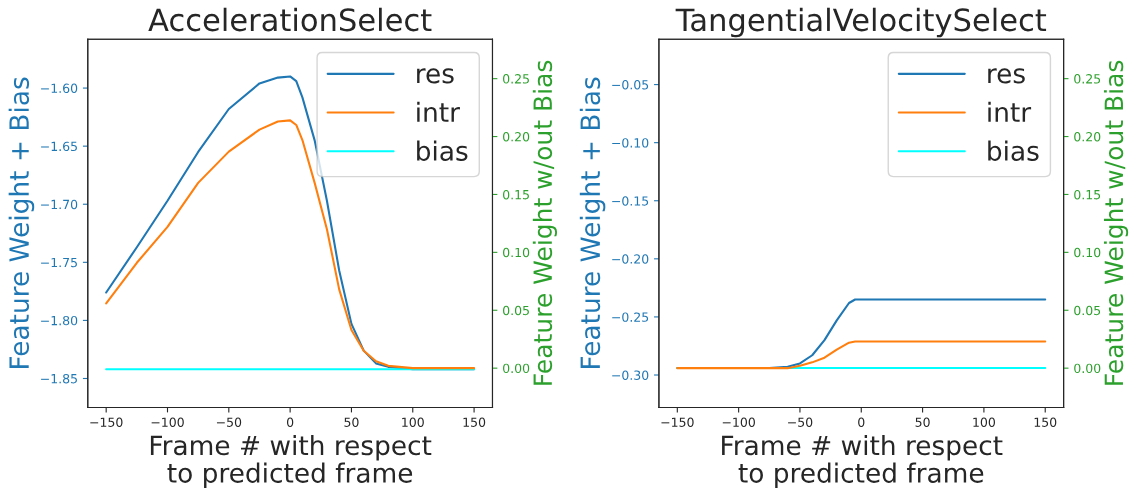  What do you see at coordinates (630, 85) in the screenshot?
I see `y-tick-label: −0.05` at bounding box center [630, 85].